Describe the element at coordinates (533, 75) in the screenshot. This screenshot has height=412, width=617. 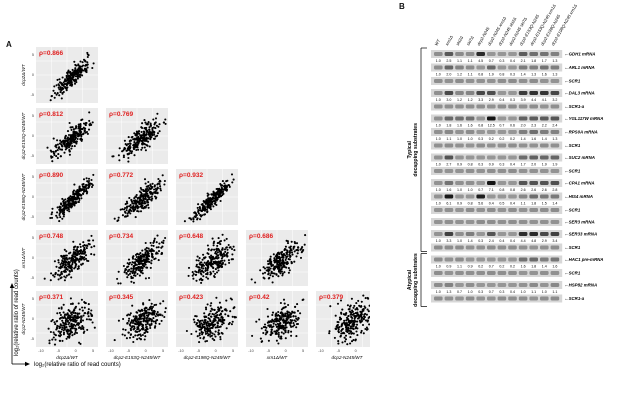
I see `quantification-value: 1.3` at that location.